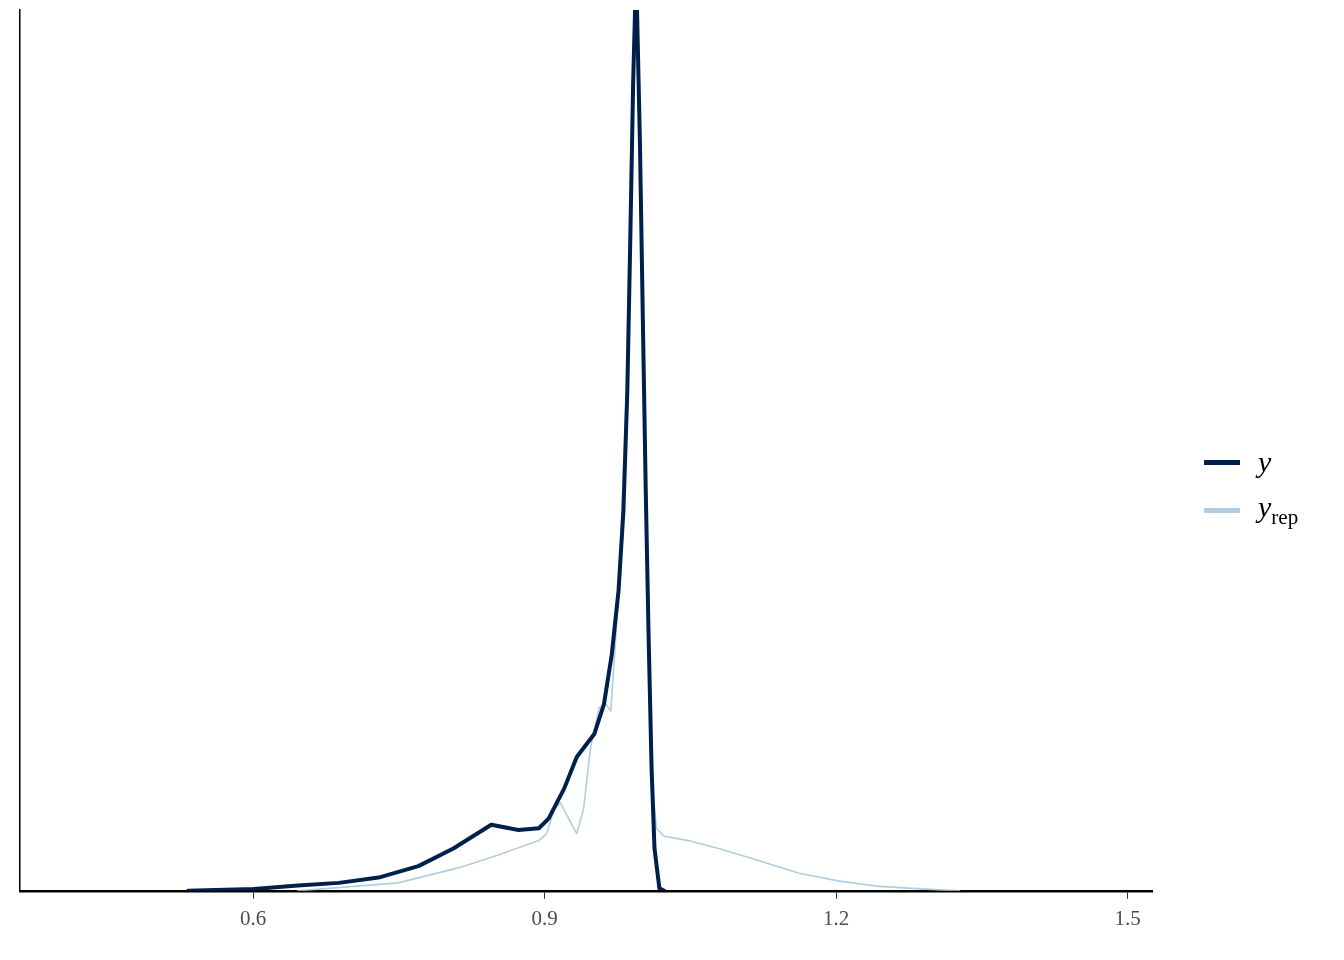 The image size is (1344, 960). What do you see at coordinates (253, 917) in the screenshot?
I see `x-tick-label: 0.6` at bounding box center [253, 917].